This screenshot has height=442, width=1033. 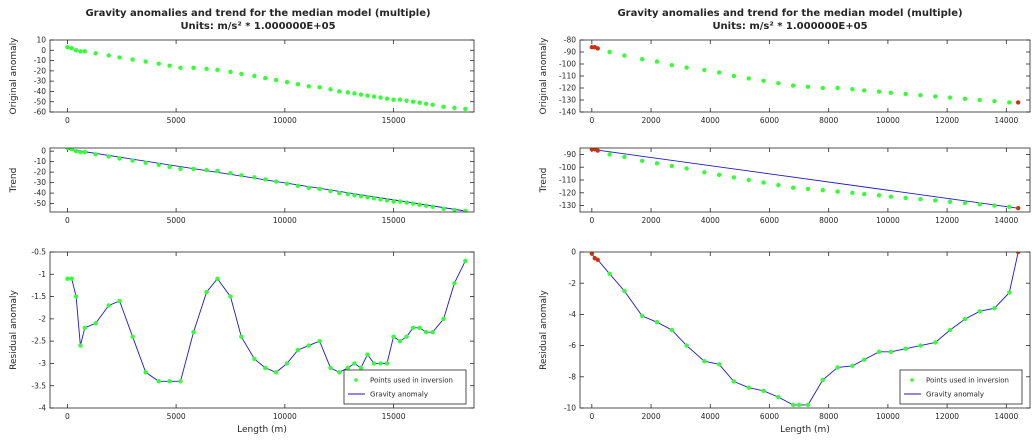 I want to click on left-original-ytick-label: -30, so click(x=40, y=81).